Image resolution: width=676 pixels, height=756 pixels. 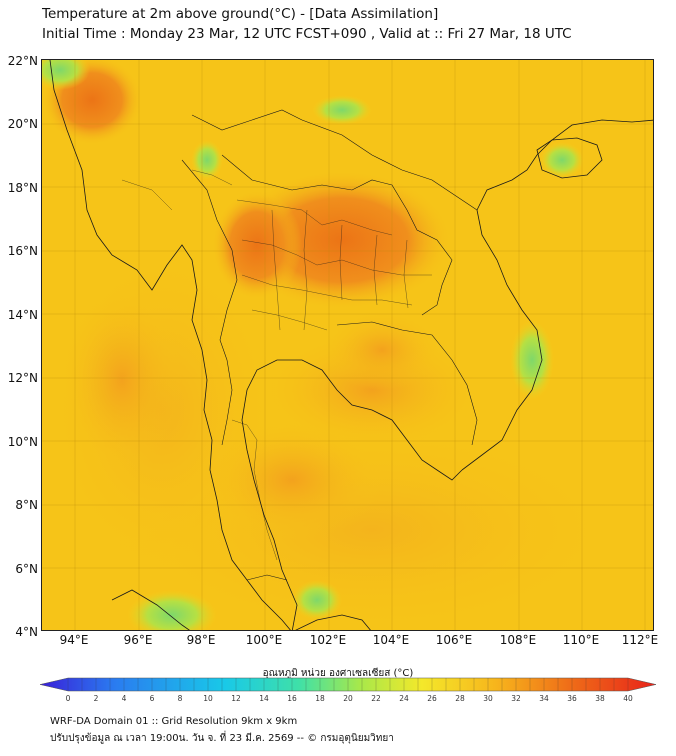 What do you see at coordinates (376, 698) in the screenshot?
I see `colorbar-tick-label: 22` at bounding box center [376, 698].